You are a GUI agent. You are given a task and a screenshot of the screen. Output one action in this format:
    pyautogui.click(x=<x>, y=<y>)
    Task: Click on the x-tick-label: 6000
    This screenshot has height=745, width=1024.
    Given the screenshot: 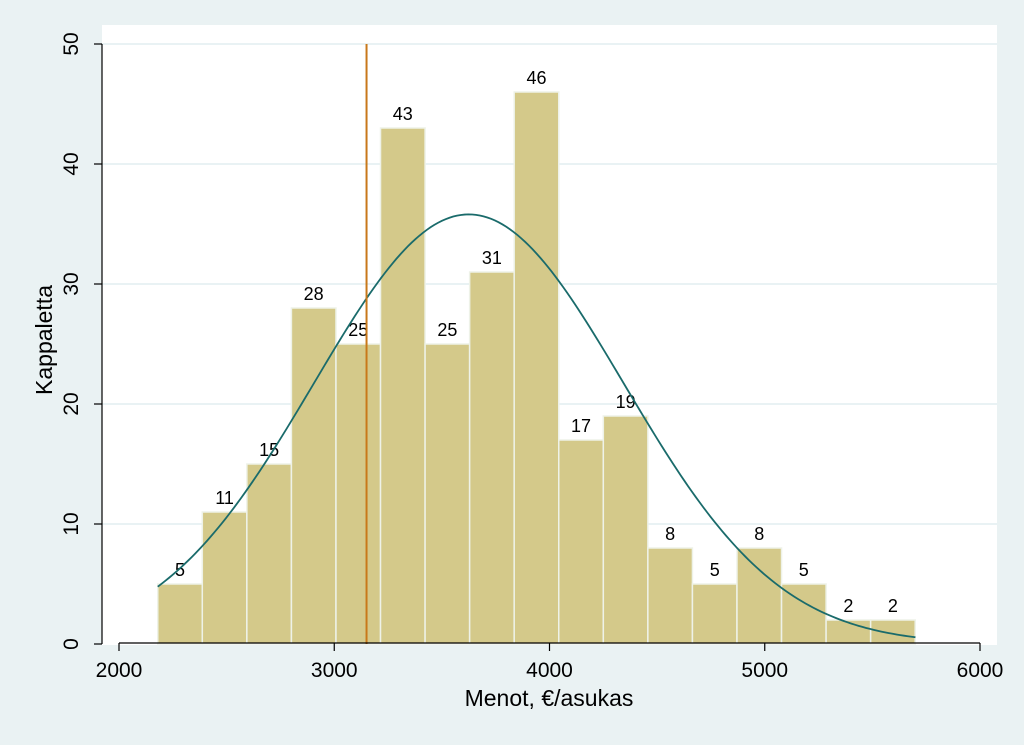 What is the action you would take?
    pyautogui.click(x=980, y=670)
    